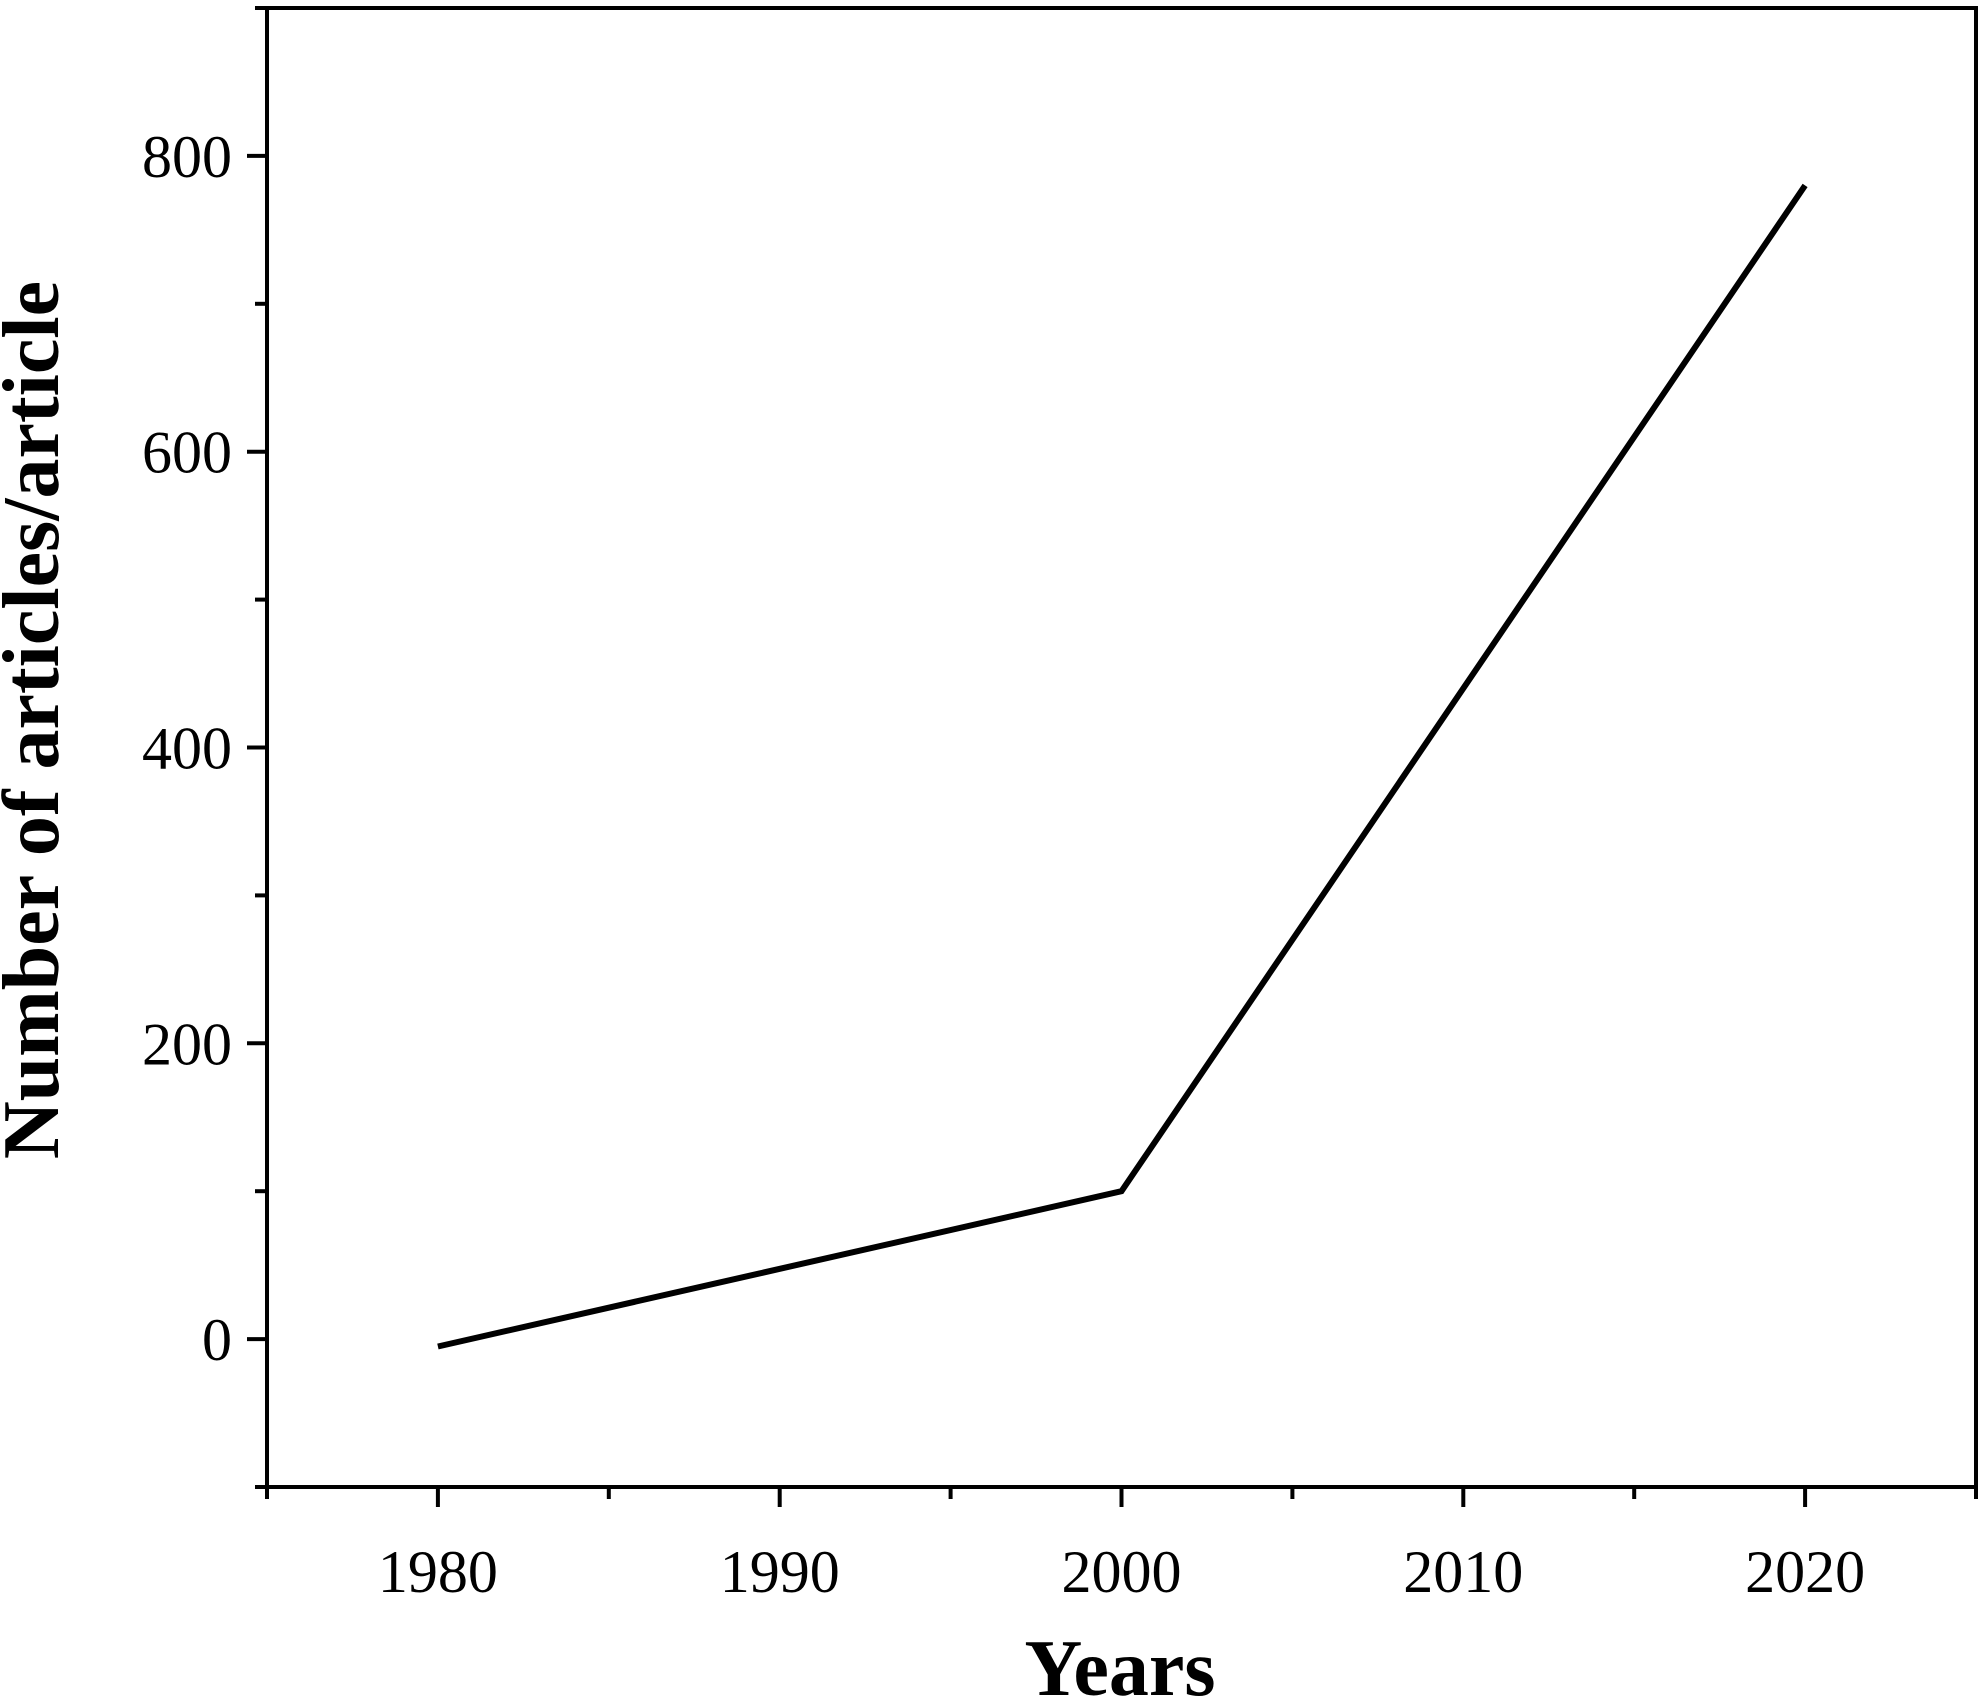  I want to click on y-tick-label-400: 400, so click(187, 749).